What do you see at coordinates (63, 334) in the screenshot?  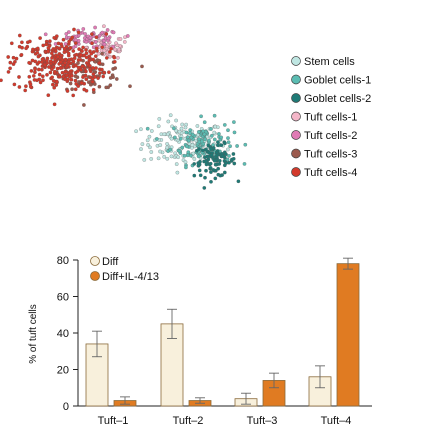 I see `y-tick-label: 40` at bounding box center [63, 334].